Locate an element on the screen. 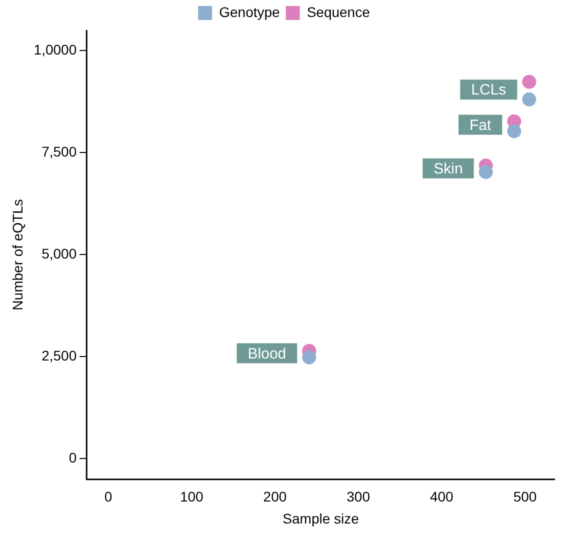 The width and height of the screenshot is (562, 534). x-tick-label: 200 is located at coordinates (275, 496).